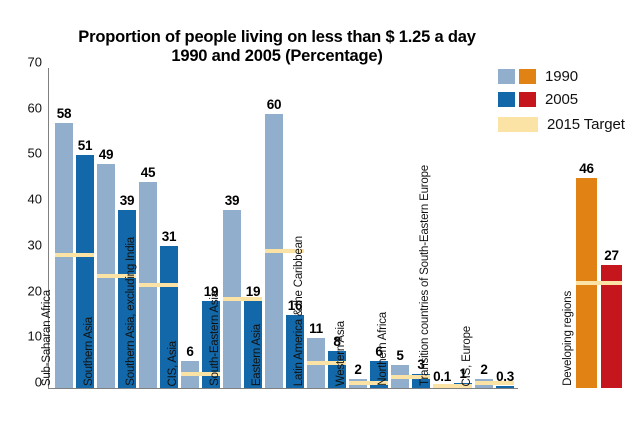  What do you see at coordinates (400, 356) in the screenshot?
I see `value-label-1990: 5` at bounding box center [400, 356].